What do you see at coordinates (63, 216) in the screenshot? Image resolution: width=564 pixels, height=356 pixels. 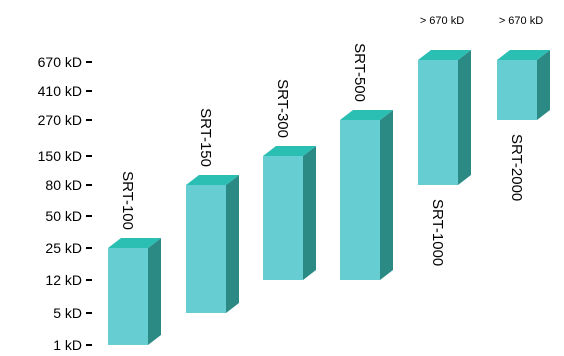 I see `y-tick-label: 50 kD` at bounding box center [63, 216].